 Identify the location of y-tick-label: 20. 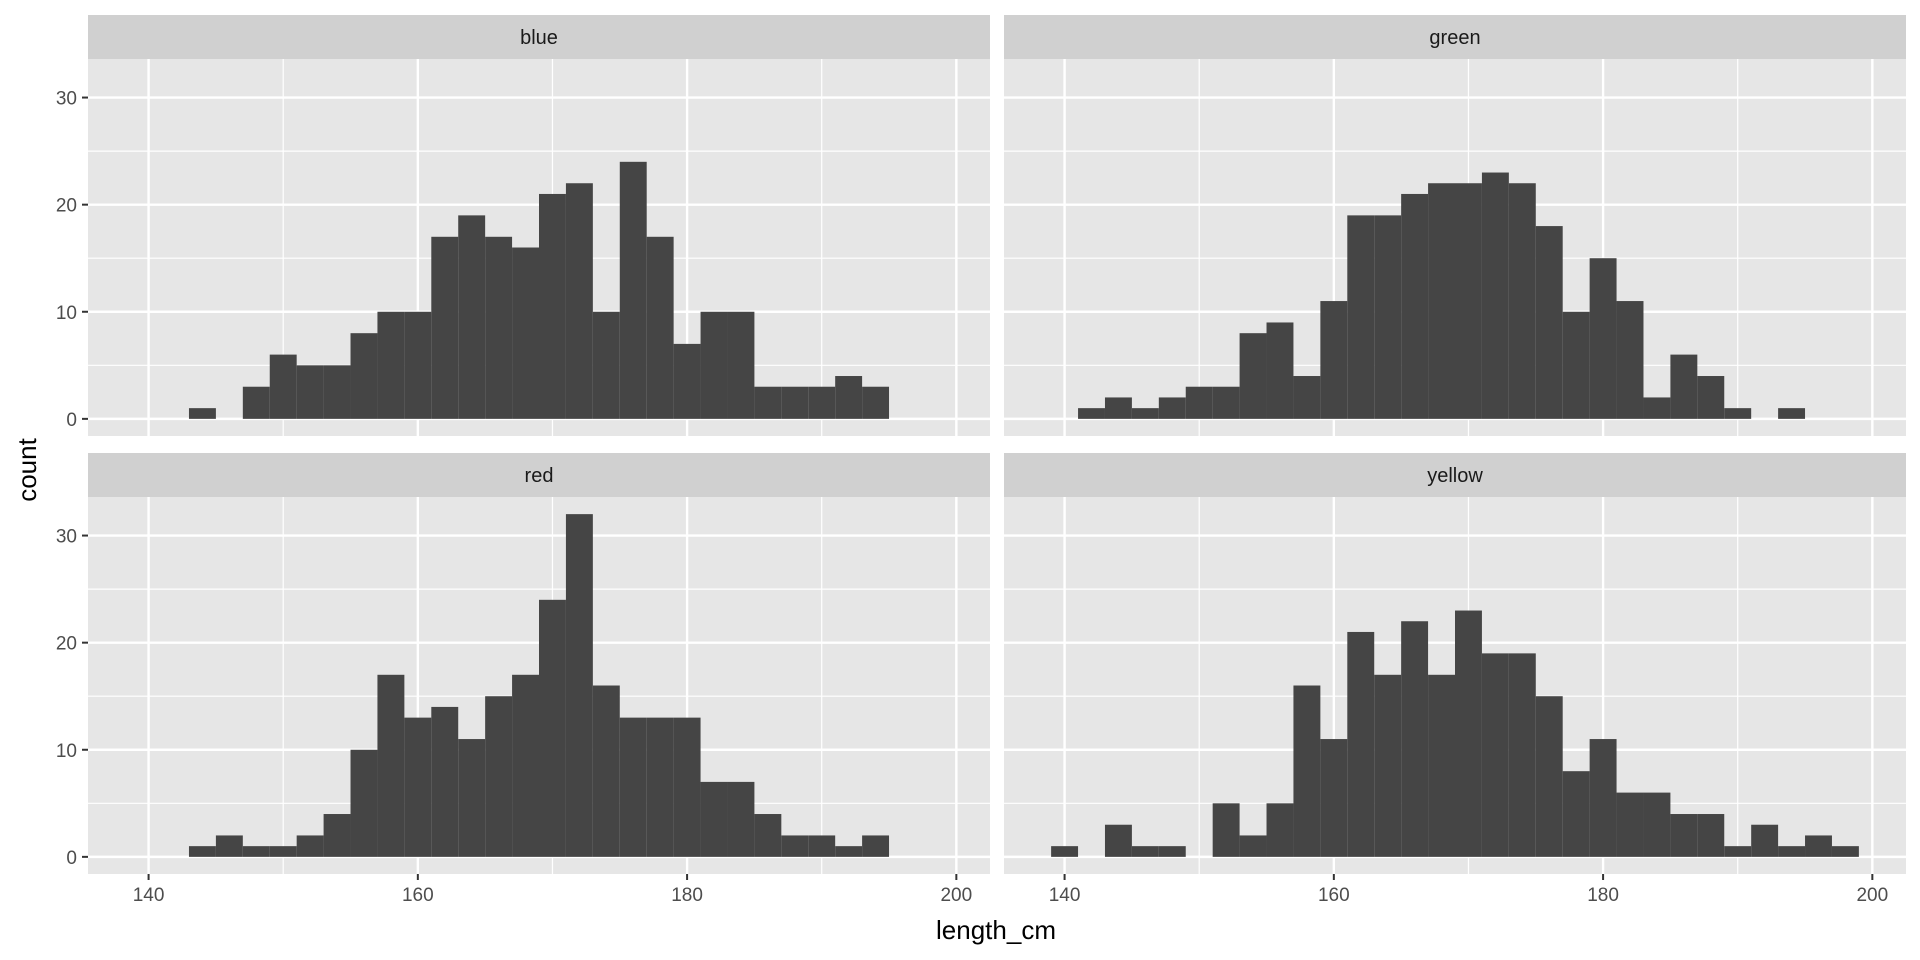
(66, 206).